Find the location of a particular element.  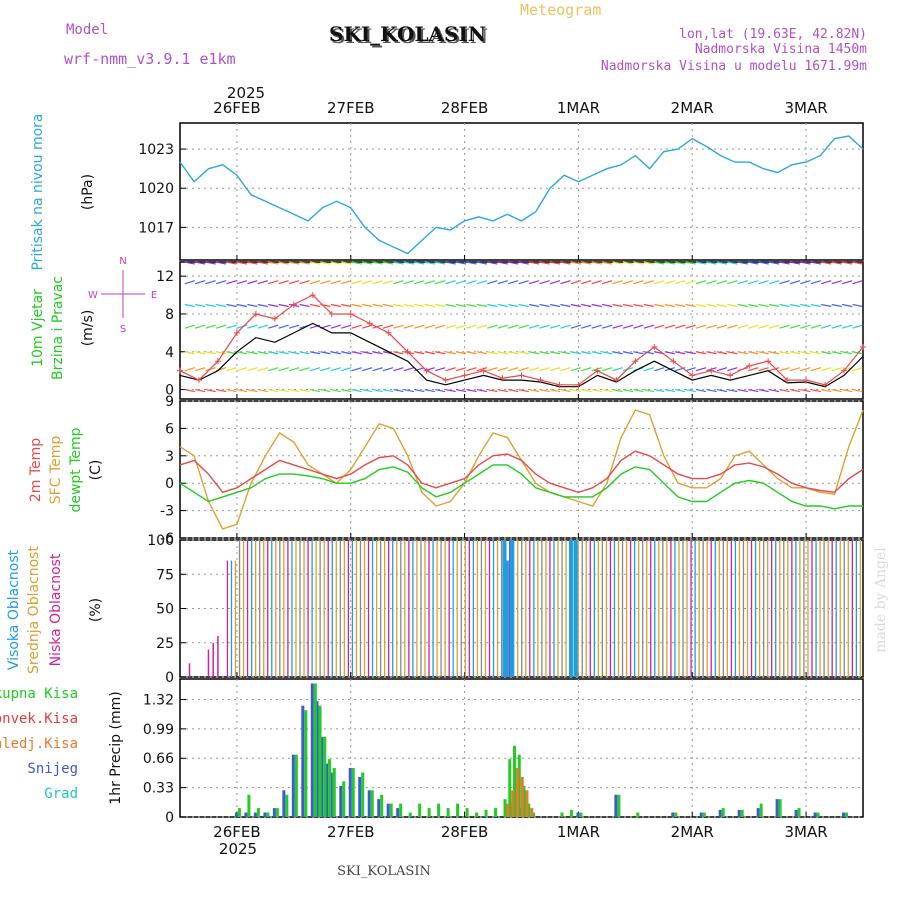

y-tick-label: 6 is located at coordinates (169, 429).